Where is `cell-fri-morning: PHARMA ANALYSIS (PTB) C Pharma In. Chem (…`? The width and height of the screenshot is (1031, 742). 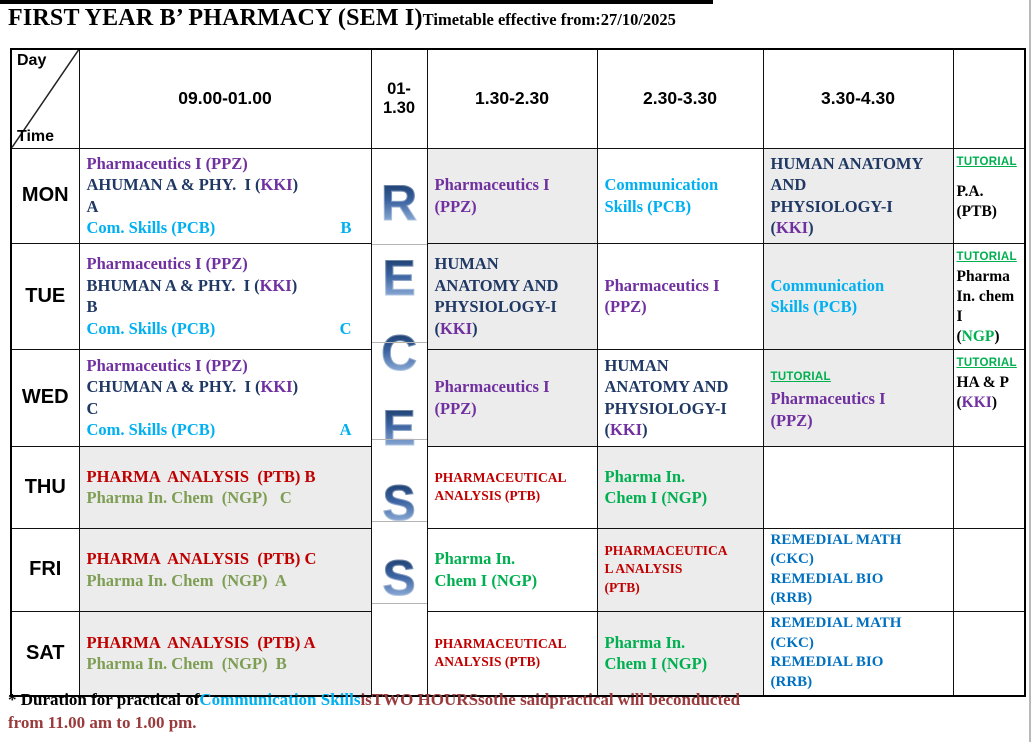
cell-fri-morning: PHARMA ANALYSIS (PTB) C Pharma In. Chem (… is located at coordinates (225, 569).